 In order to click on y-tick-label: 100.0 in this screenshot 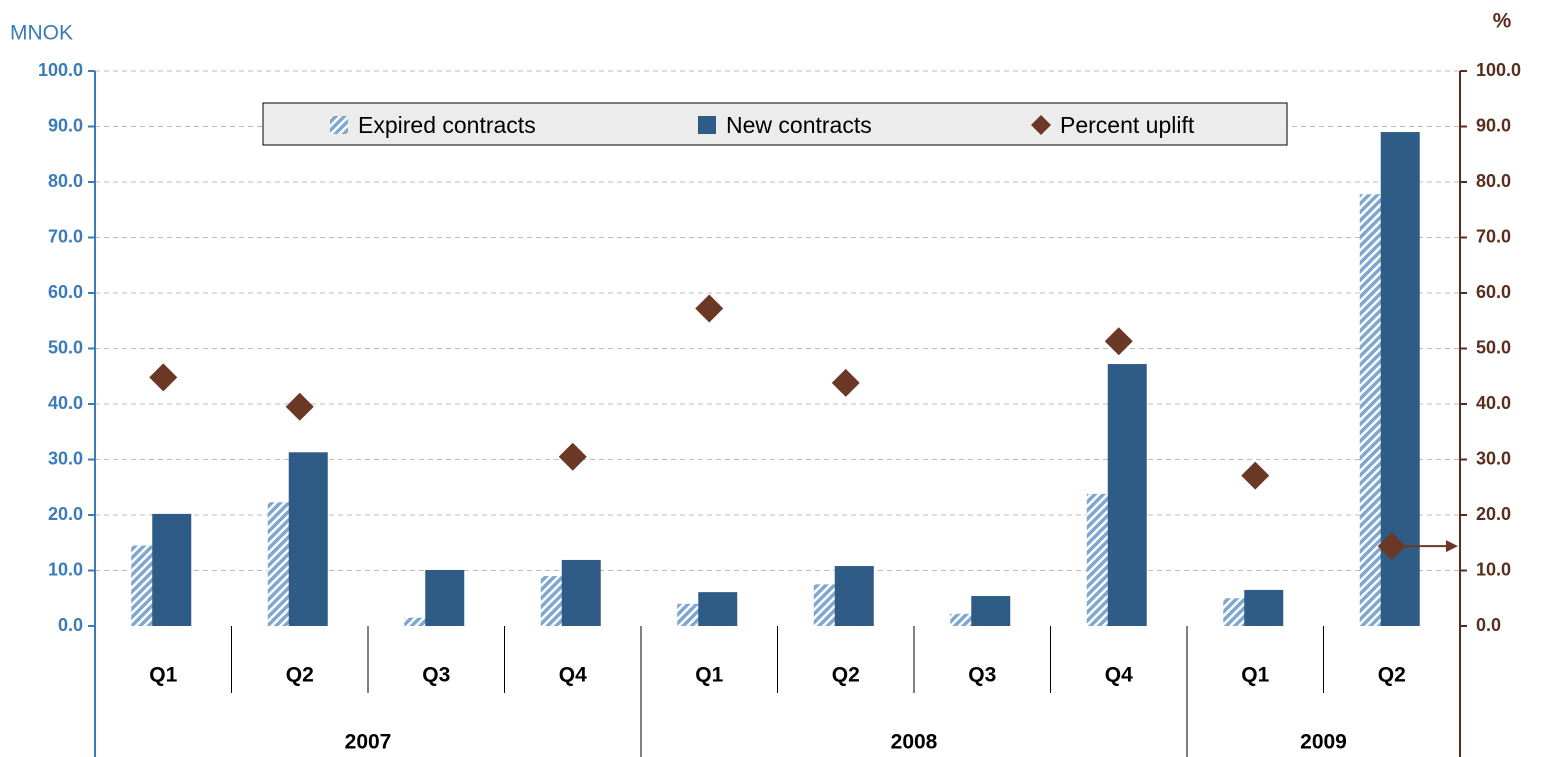, I will do `click(60, 70)`.